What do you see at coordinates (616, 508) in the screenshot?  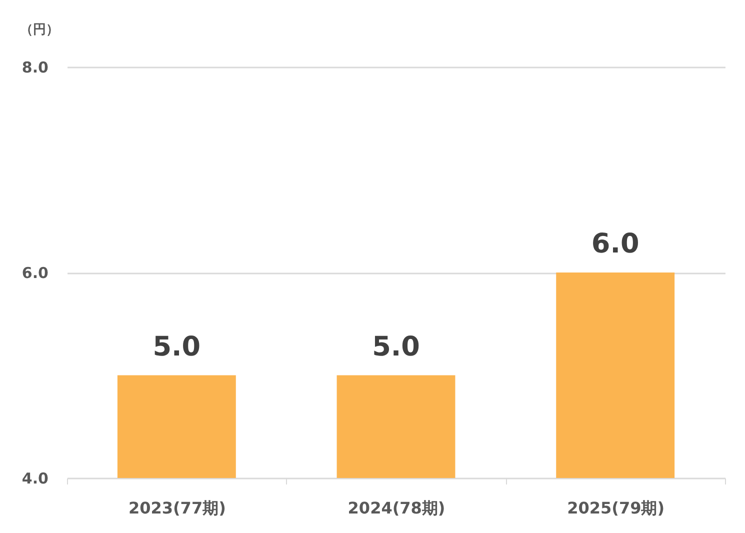 I see `x-tick-label: 2025(79期)` at bounding box center [616, 508].